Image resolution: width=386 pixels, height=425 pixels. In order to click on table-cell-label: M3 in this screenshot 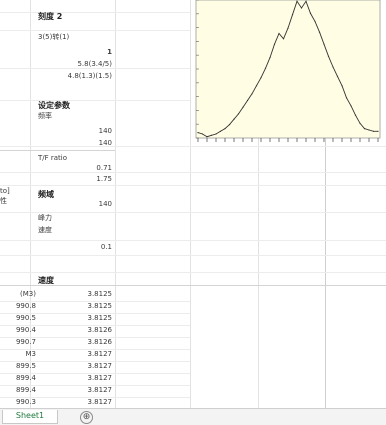, I will do `click(31, 354)`.